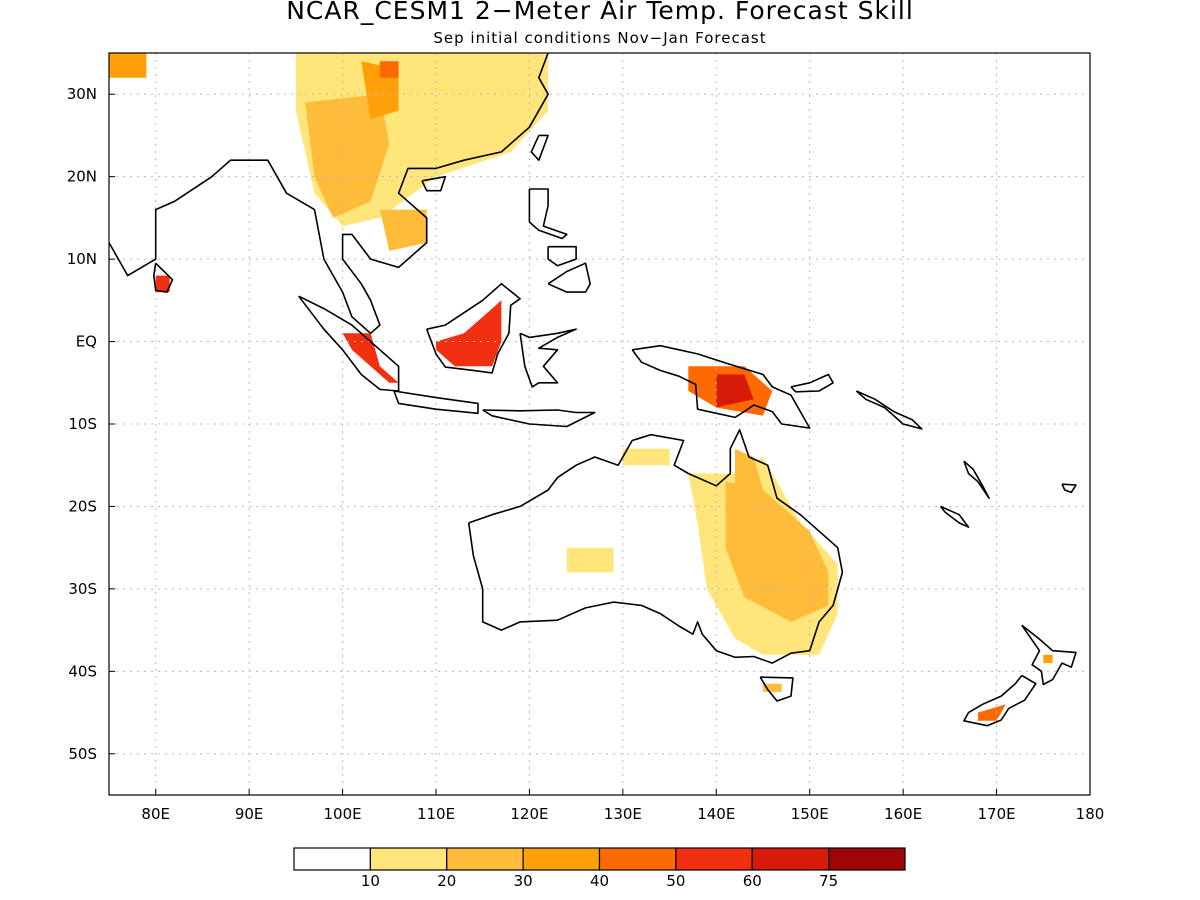  I want to click on lon-tick-label: 150E, so click(810, 814).